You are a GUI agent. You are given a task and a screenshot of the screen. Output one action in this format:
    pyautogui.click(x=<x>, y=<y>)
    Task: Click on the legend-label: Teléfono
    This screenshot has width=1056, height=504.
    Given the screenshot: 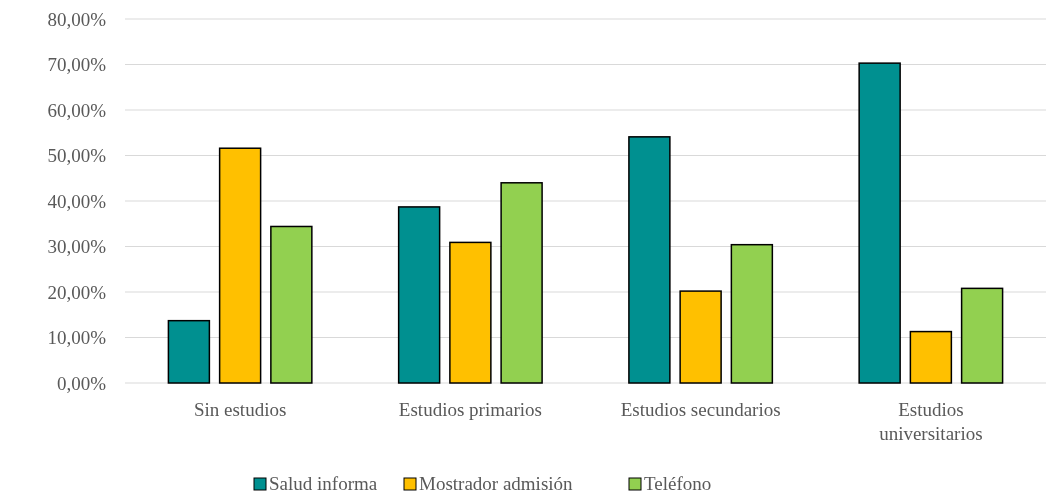 What is the action you would take?
    pyautogui.click(x=678, y=483)
    